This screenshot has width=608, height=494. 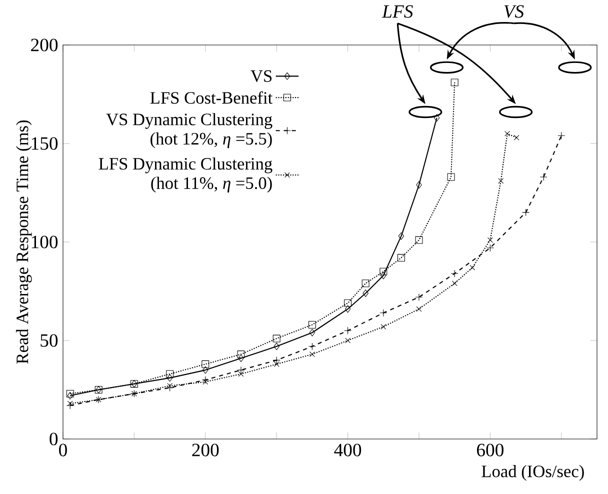 I want to click on legend-label: LFS Dynamic Clustering (hot 11%, η =5.0), so click(x=185, y=175).